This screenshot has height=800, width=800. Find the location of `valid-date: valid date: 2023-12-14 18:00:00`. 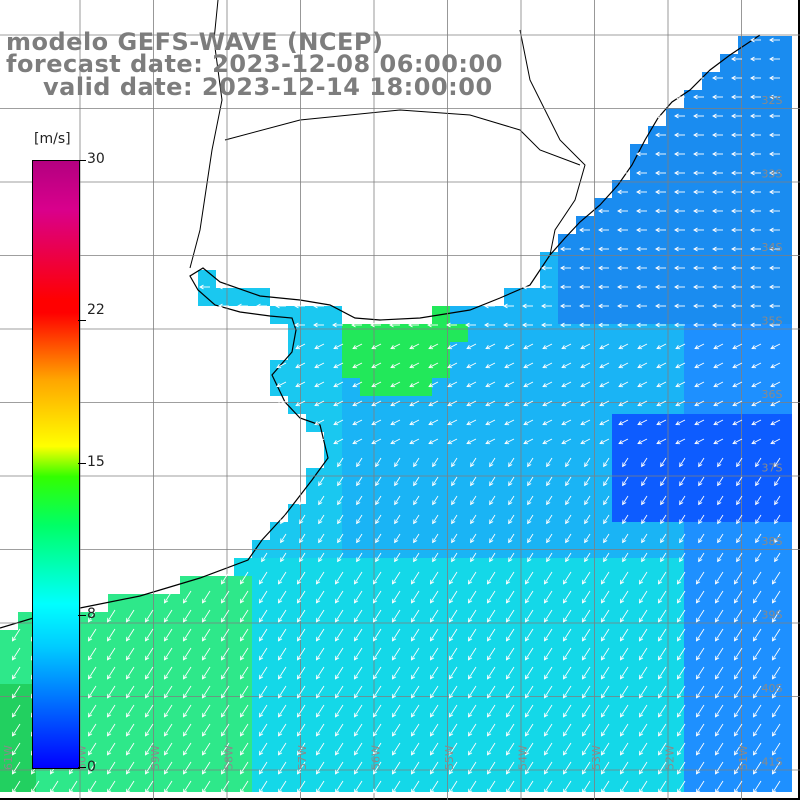

valid-date: valid date: 2023-12-14 18:00:00 is located at coordinates (268, 87).